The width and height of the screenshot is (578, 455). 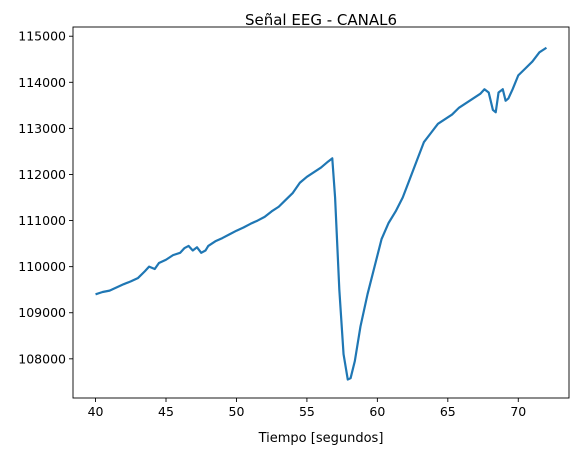 What do you see at coordinates (307, 411) in the screenshot?
I see `x-tick-label: 55` at bounding box center [307, 411].